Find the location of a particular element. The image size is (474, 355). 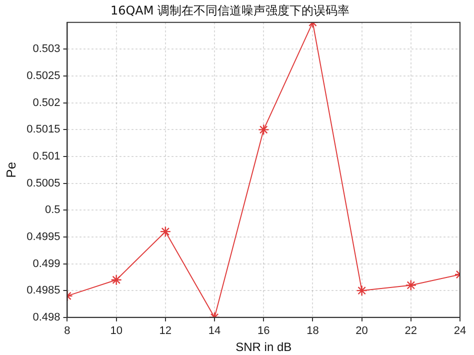

y-tick-label: 0.4985 is located at coordinates (43, 290).